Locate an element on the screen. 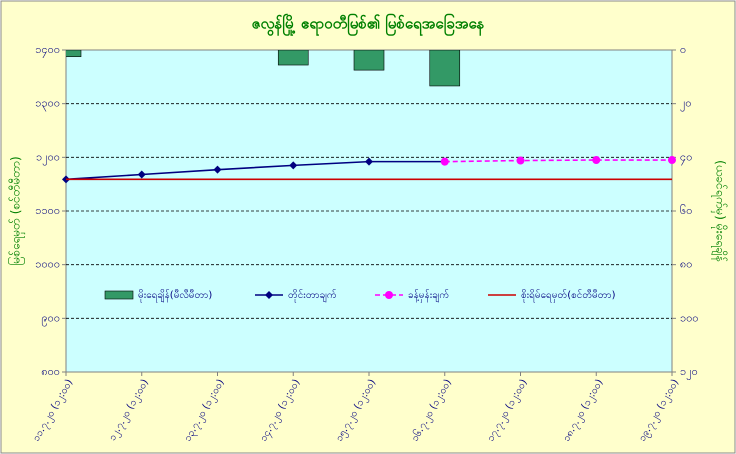 Image resolution: width=736 pixels, height=454 pixels. y2-axis-title: (ယခင်ရက်မှ) မိုးရေချိန် is located at coordinates (720, 211).